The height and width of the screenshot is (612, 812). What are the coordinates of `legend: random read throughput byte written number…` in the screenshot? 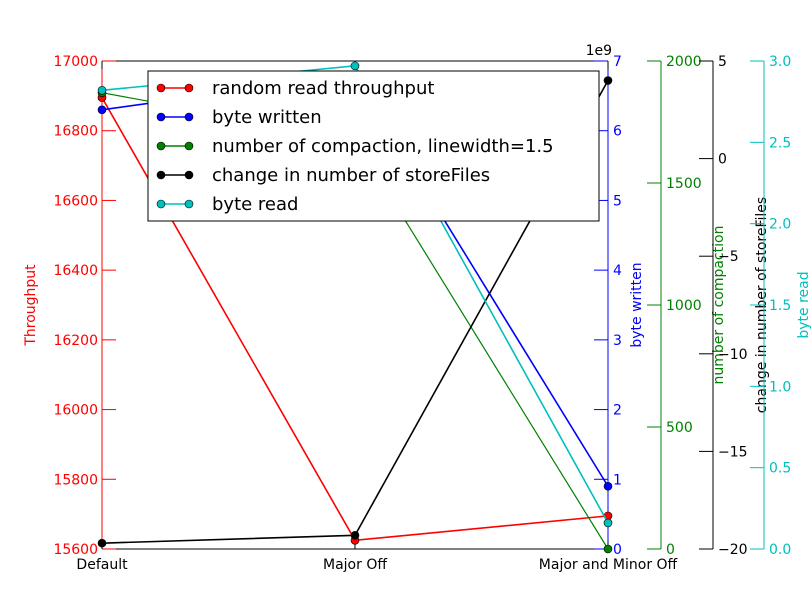 It's located at (373, 146).